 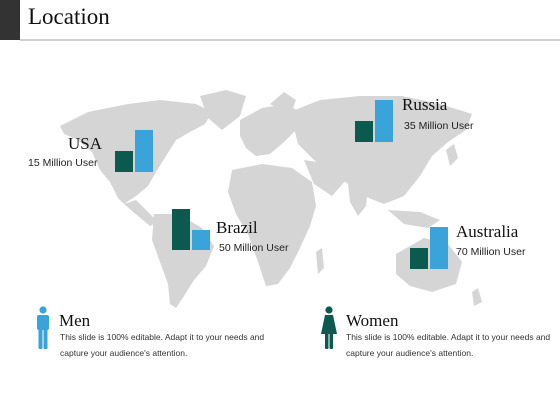 What do you see at coordinates (419, 258) in the screenshot?
I see `australia-bar-dark` at bounding box center [419, 258].